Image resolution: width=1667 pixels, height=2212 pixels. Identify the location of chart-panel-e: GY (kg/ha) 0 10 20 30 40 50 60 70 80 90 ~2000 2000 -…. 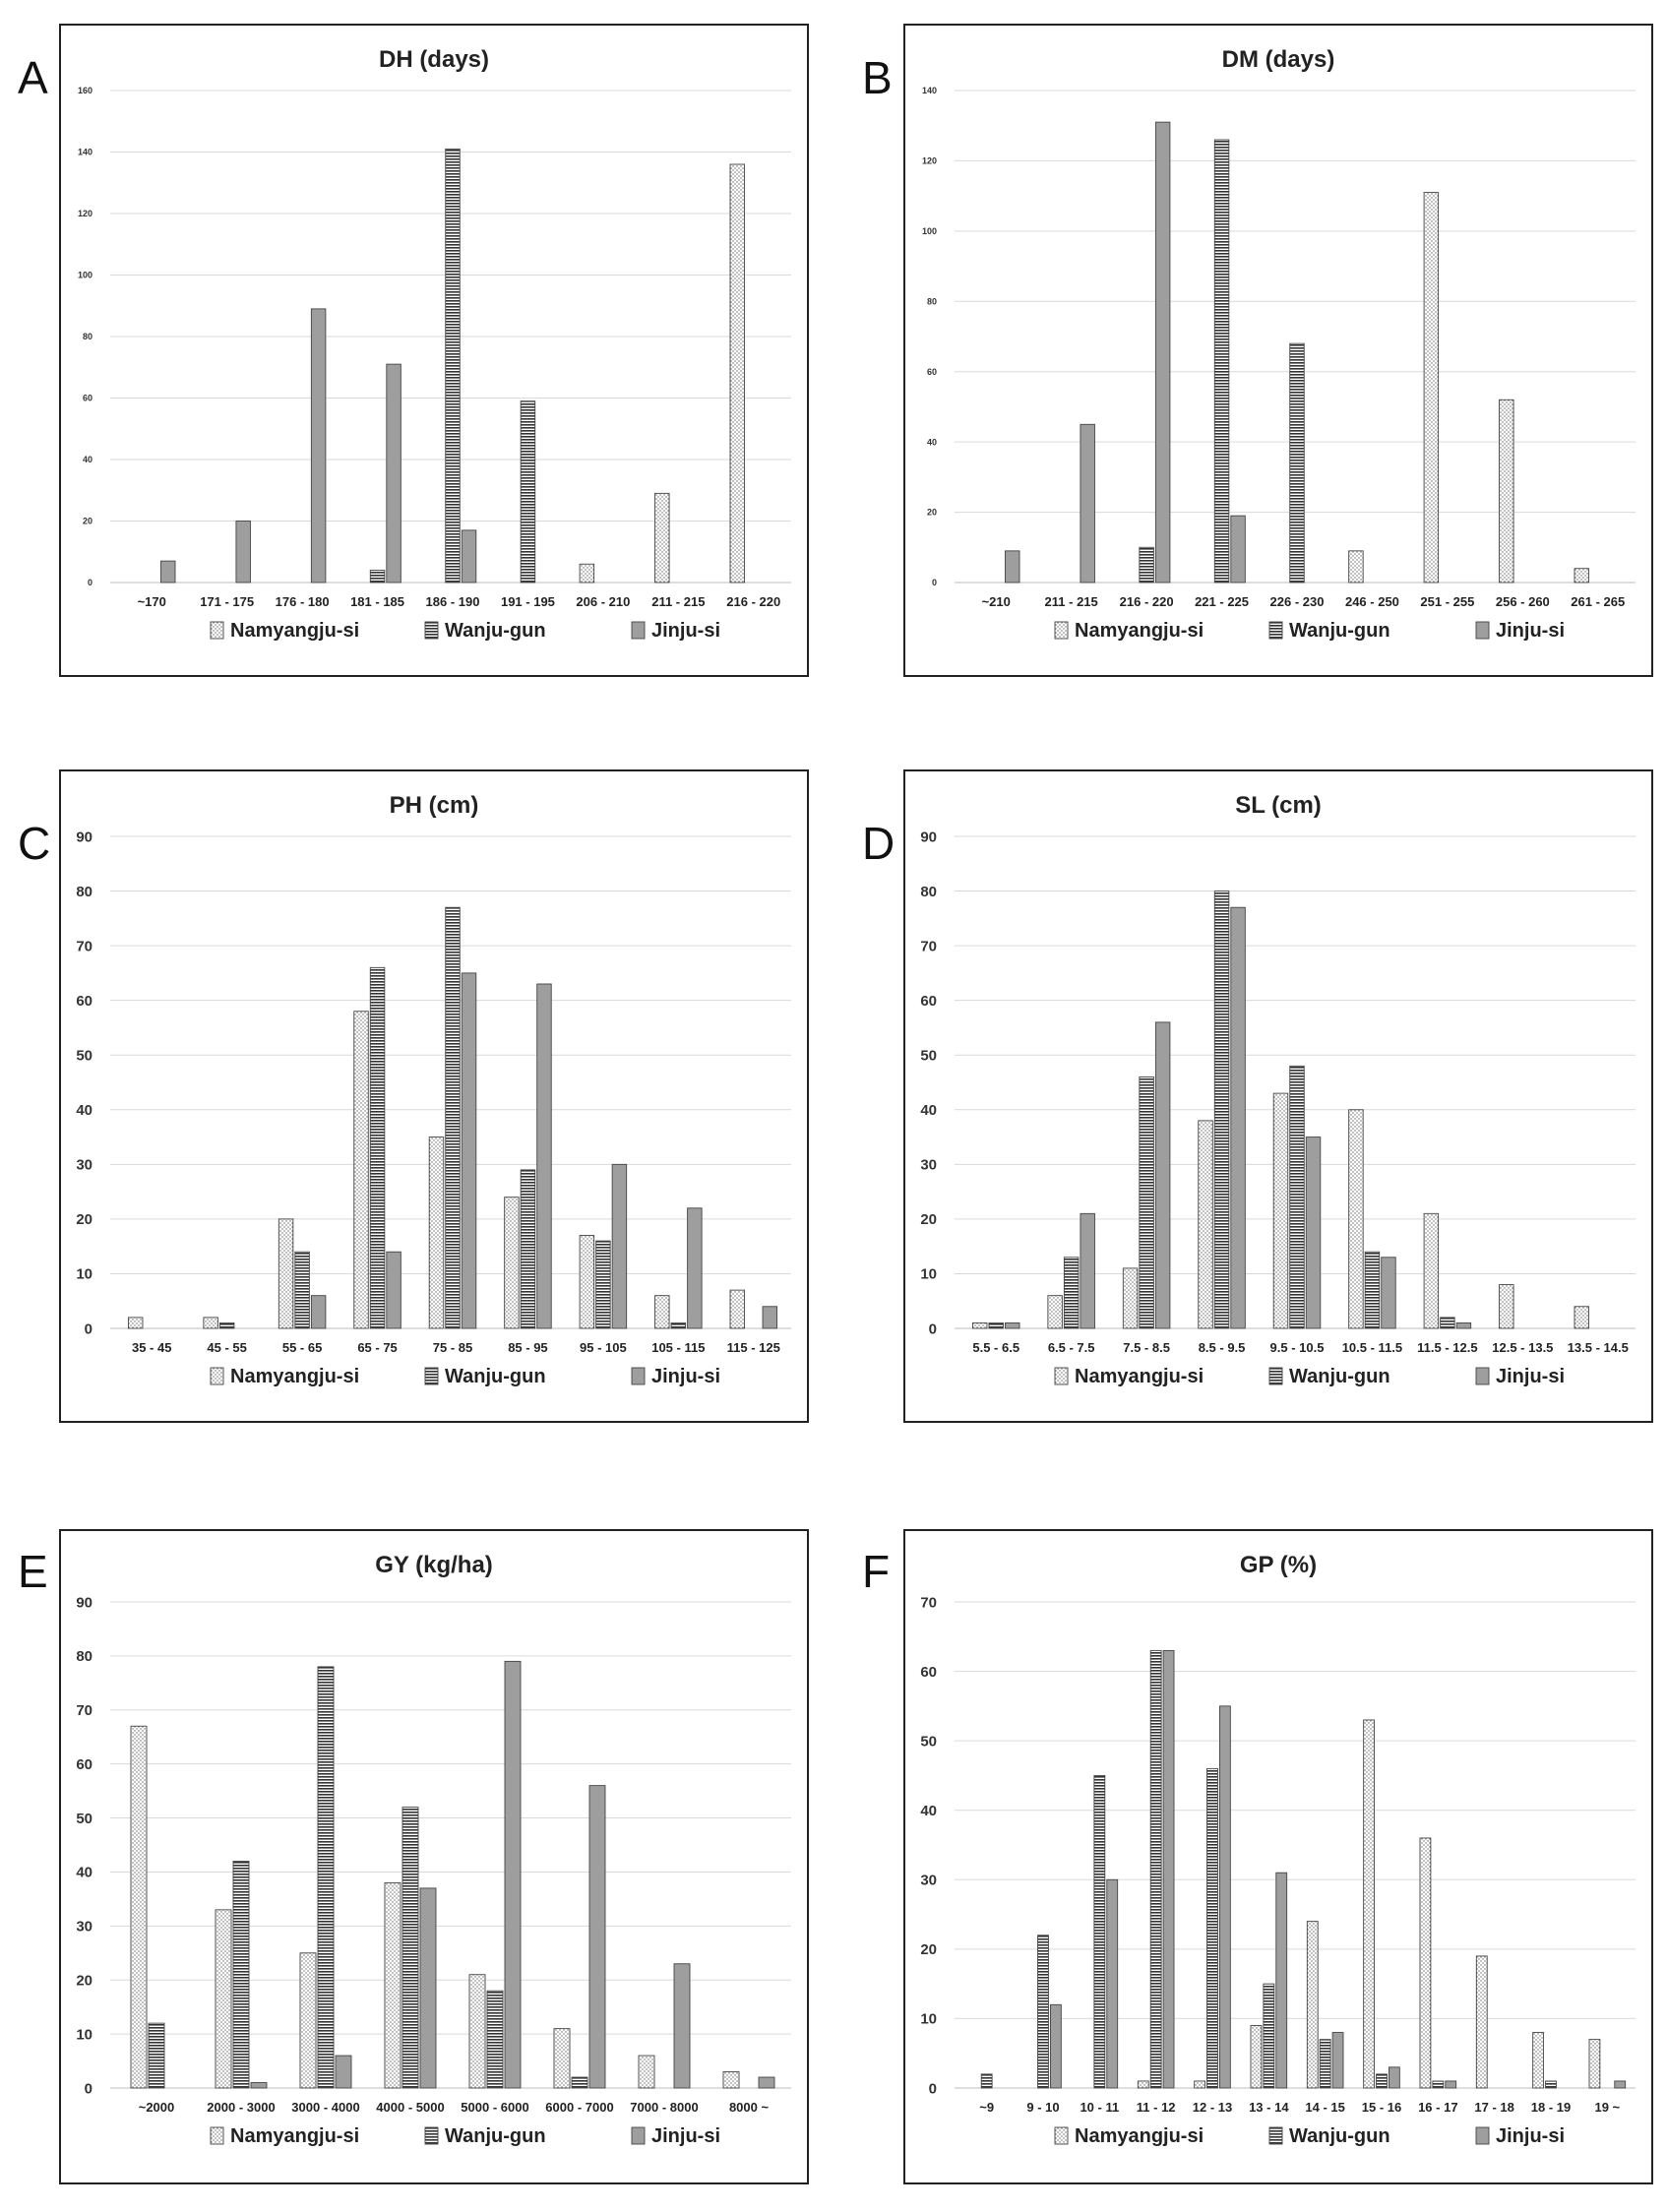
(434, 1856).